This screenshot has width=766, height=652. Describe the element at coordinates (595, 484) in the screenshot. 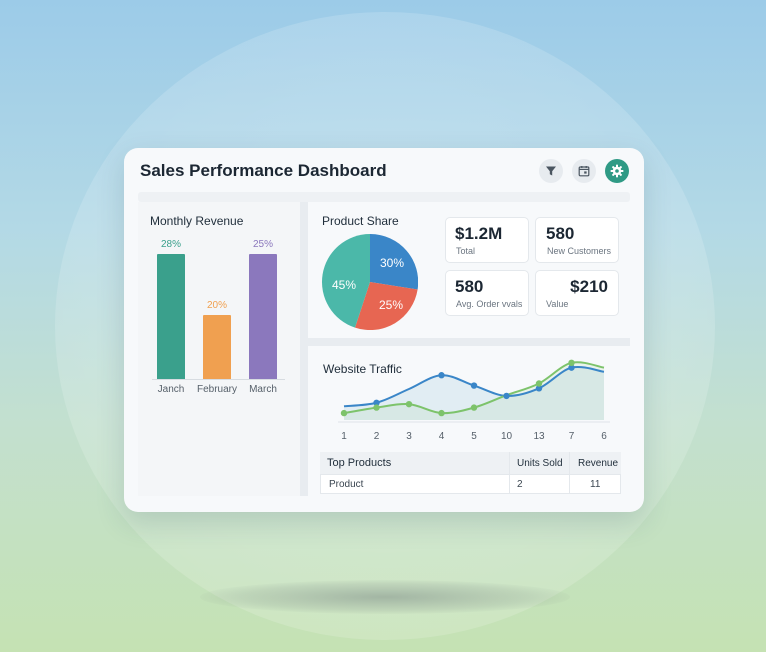

I see `table-cell-revenue: 11` at that location.